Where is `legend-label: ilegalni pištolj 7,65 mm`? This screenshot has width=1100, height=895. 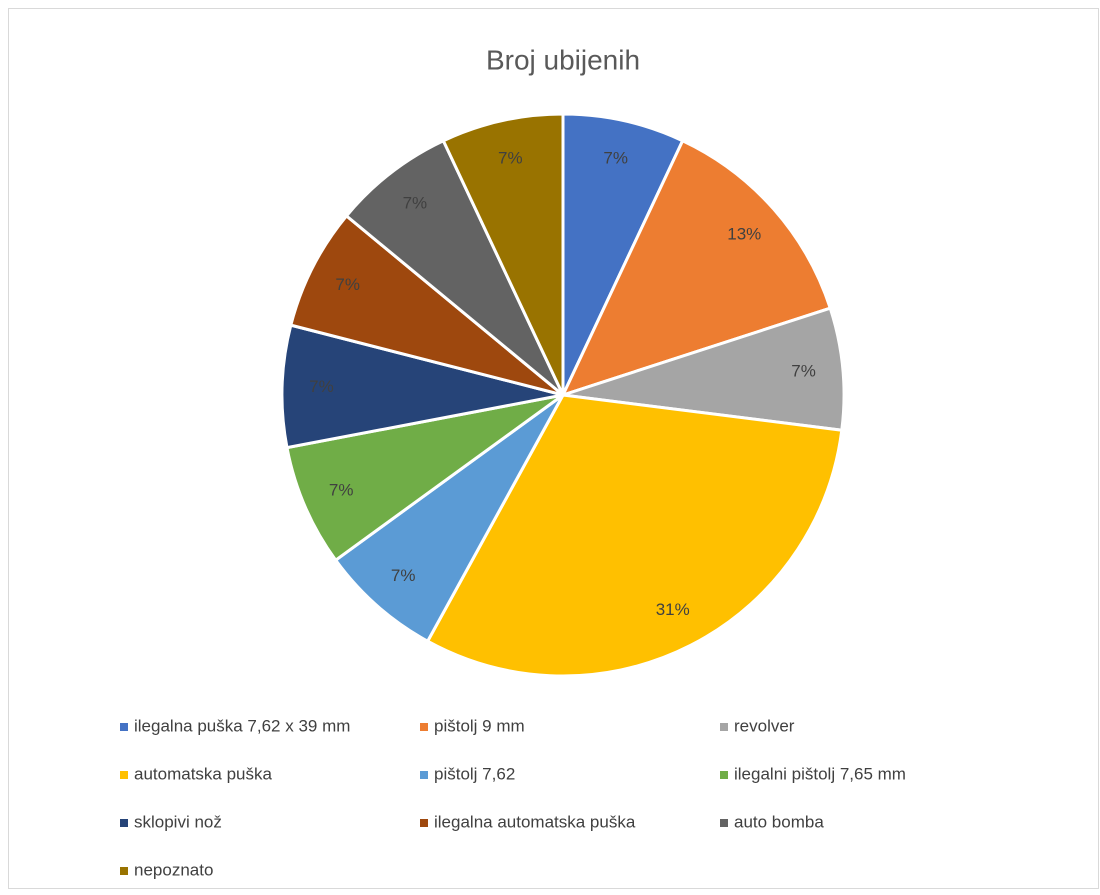
legend-label: ilegalni pištolj 7,65 mm is located at coordinates (820, 773).